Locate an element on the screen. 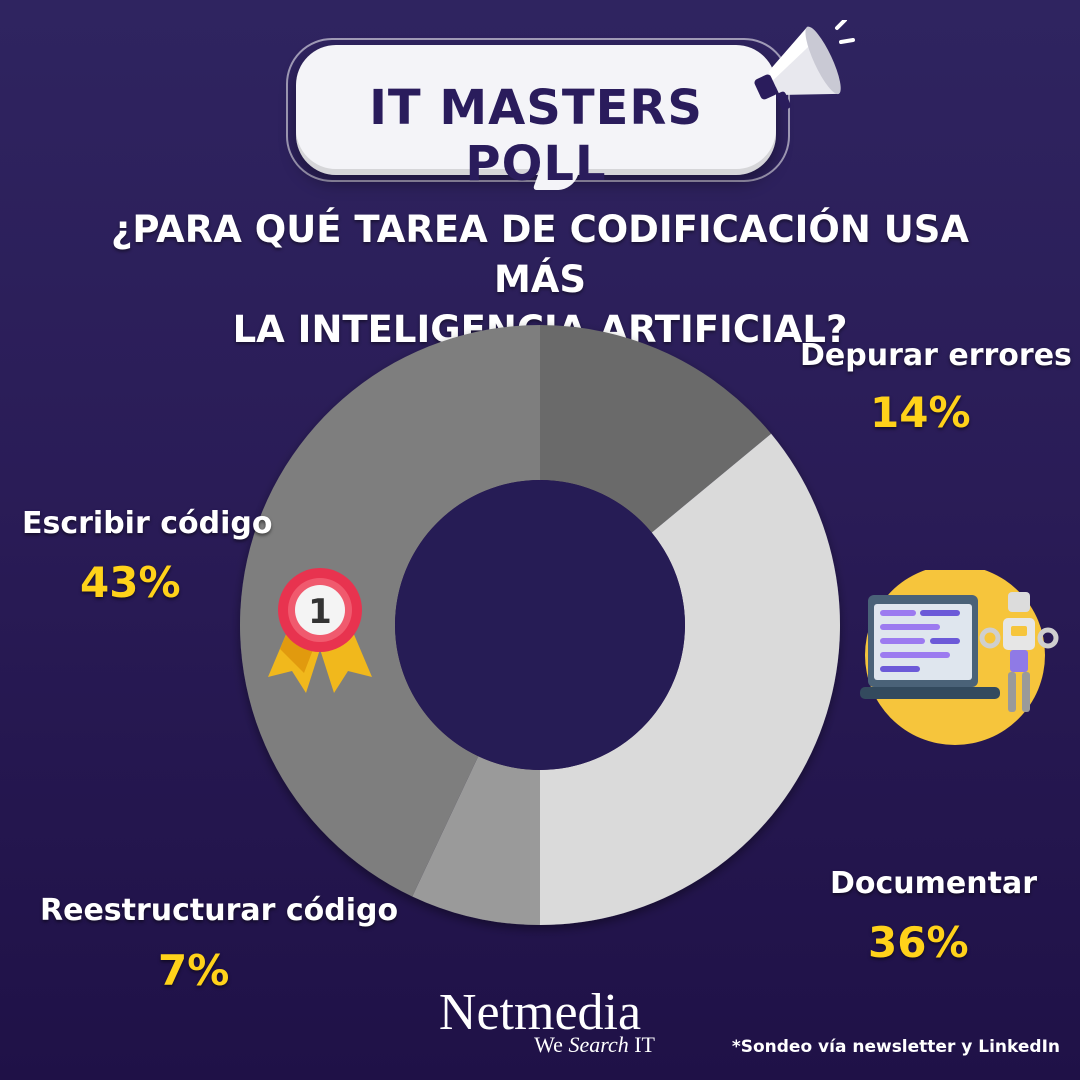 The height and width of the screenshot is (1080, 1080). netmedia-tagline: We Search IT is located at coordinates (540, 1045).